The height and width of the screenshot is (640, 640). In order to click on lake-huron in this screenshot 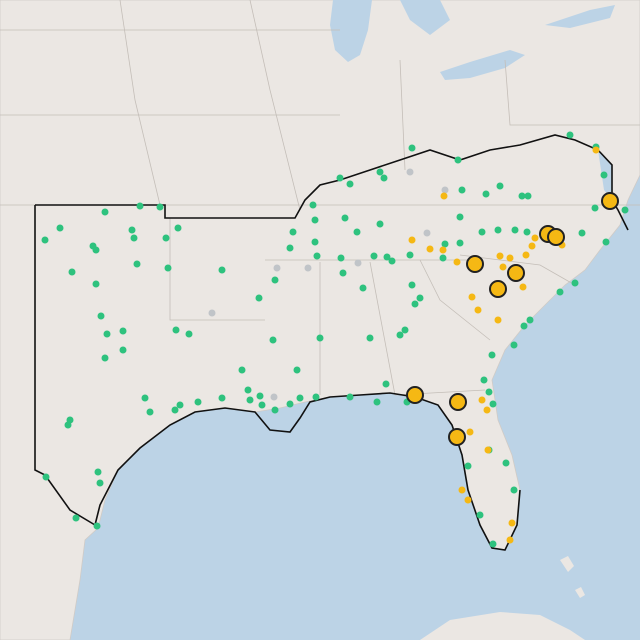, I will do `click(425, 17)`.